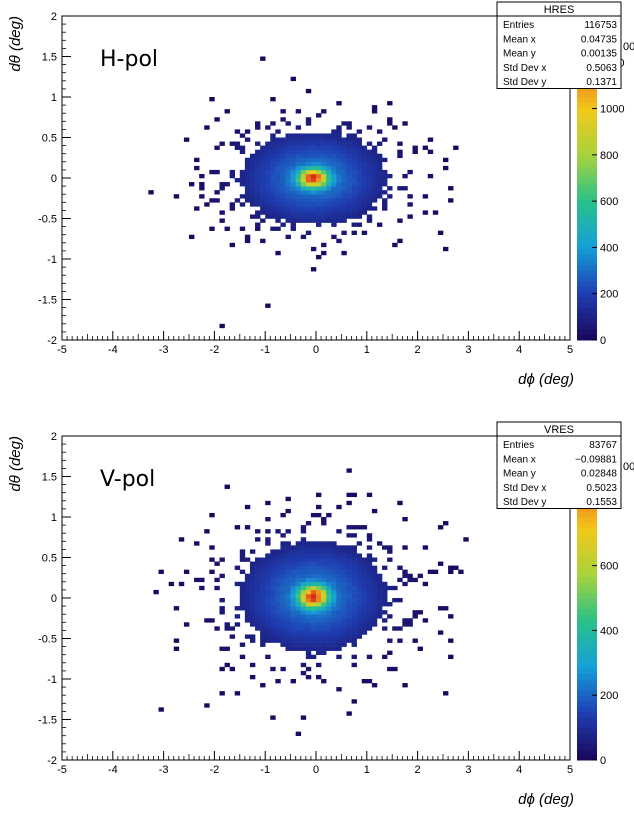 This screenshot has width=634, height=820. What do you see at coordinates (518, 25) in the screenshot?
I see `stats-key: Entries` at bounding box center [518, 25].